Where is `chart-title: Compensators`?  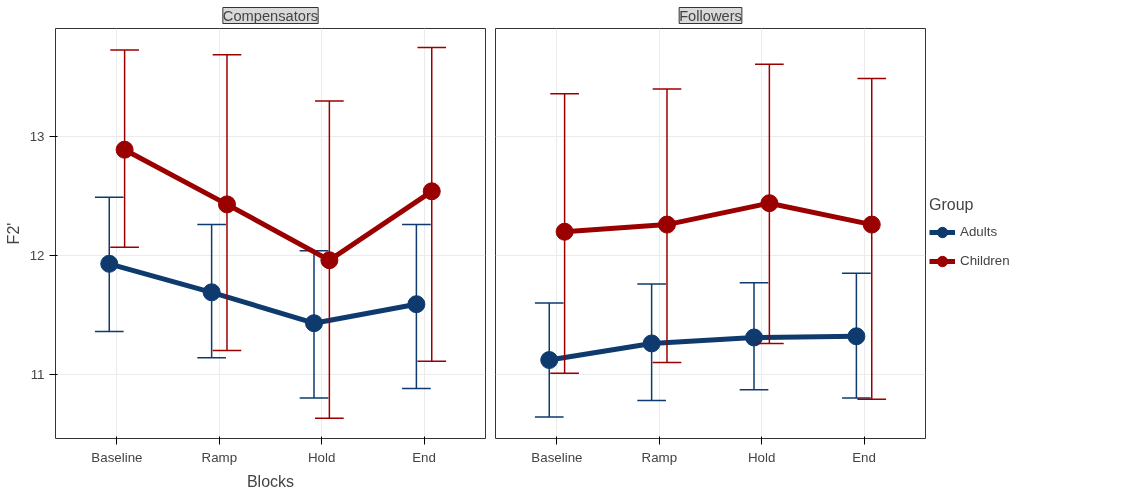 chart-title: Compensators is located at coordinates (270, 15).